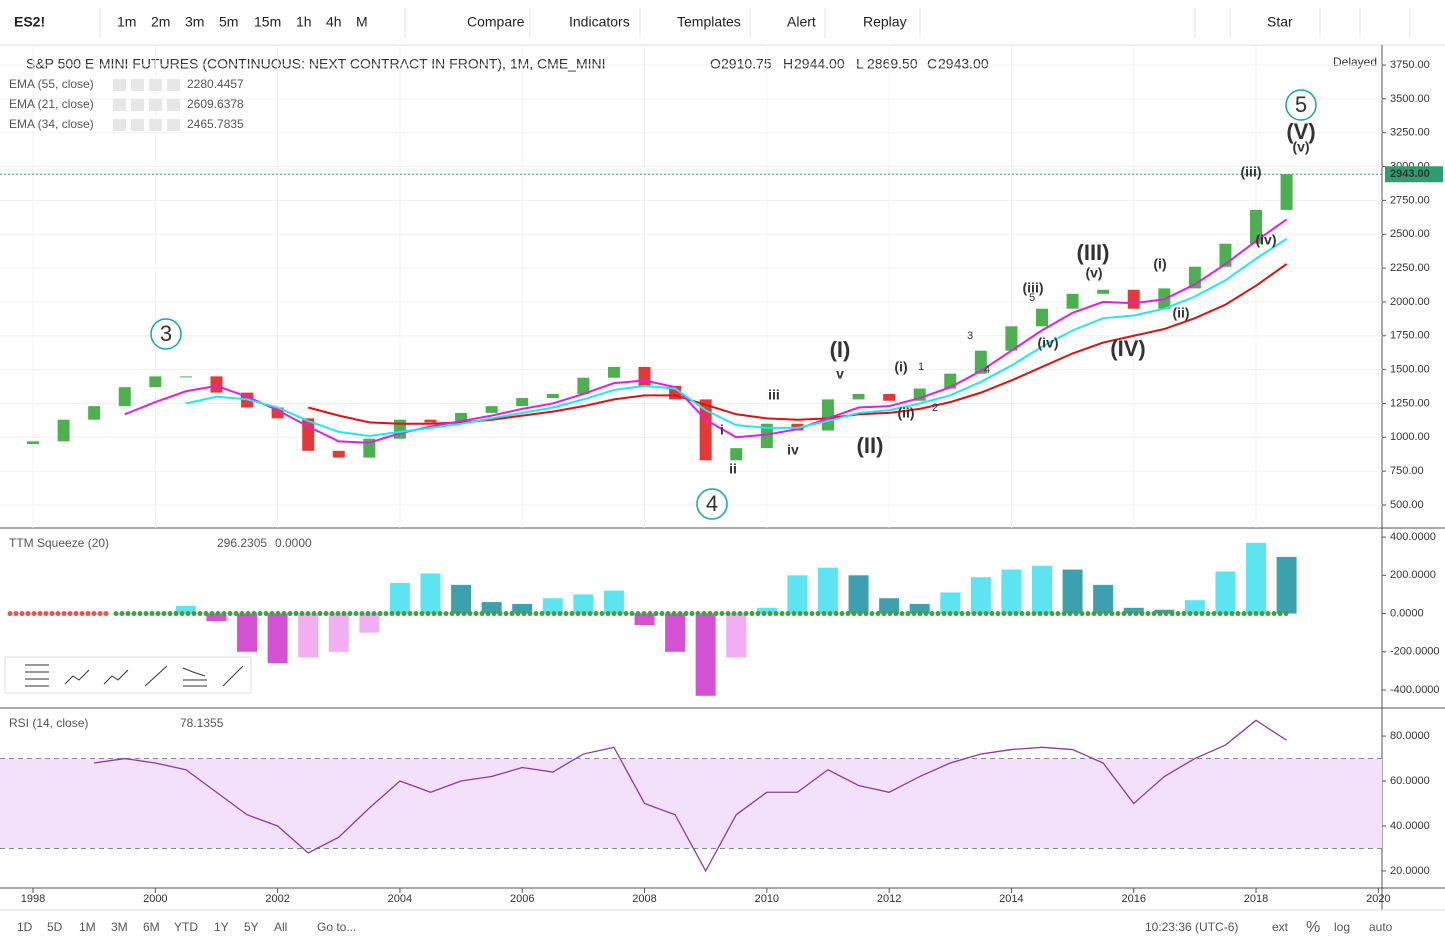  I want to click on toolbar-button: Templates, so click(709, 22).